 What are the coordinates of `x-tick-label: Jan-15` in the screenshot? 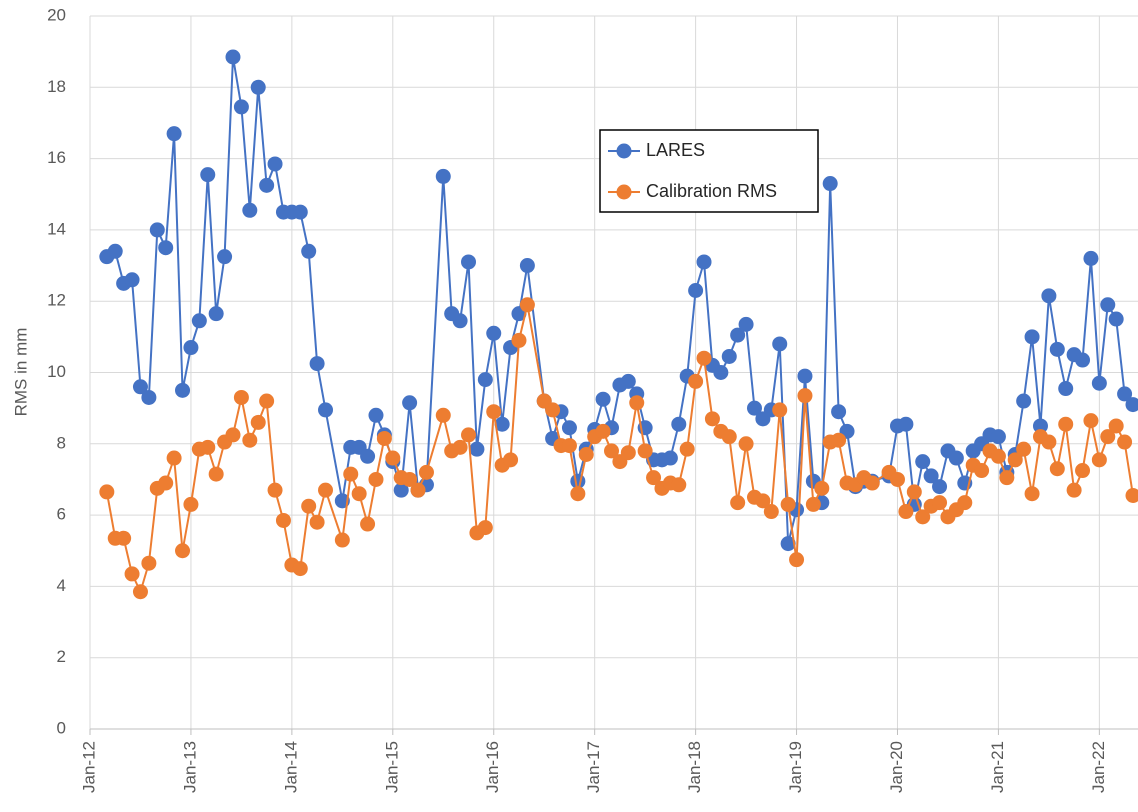 It's located at (391, 767).